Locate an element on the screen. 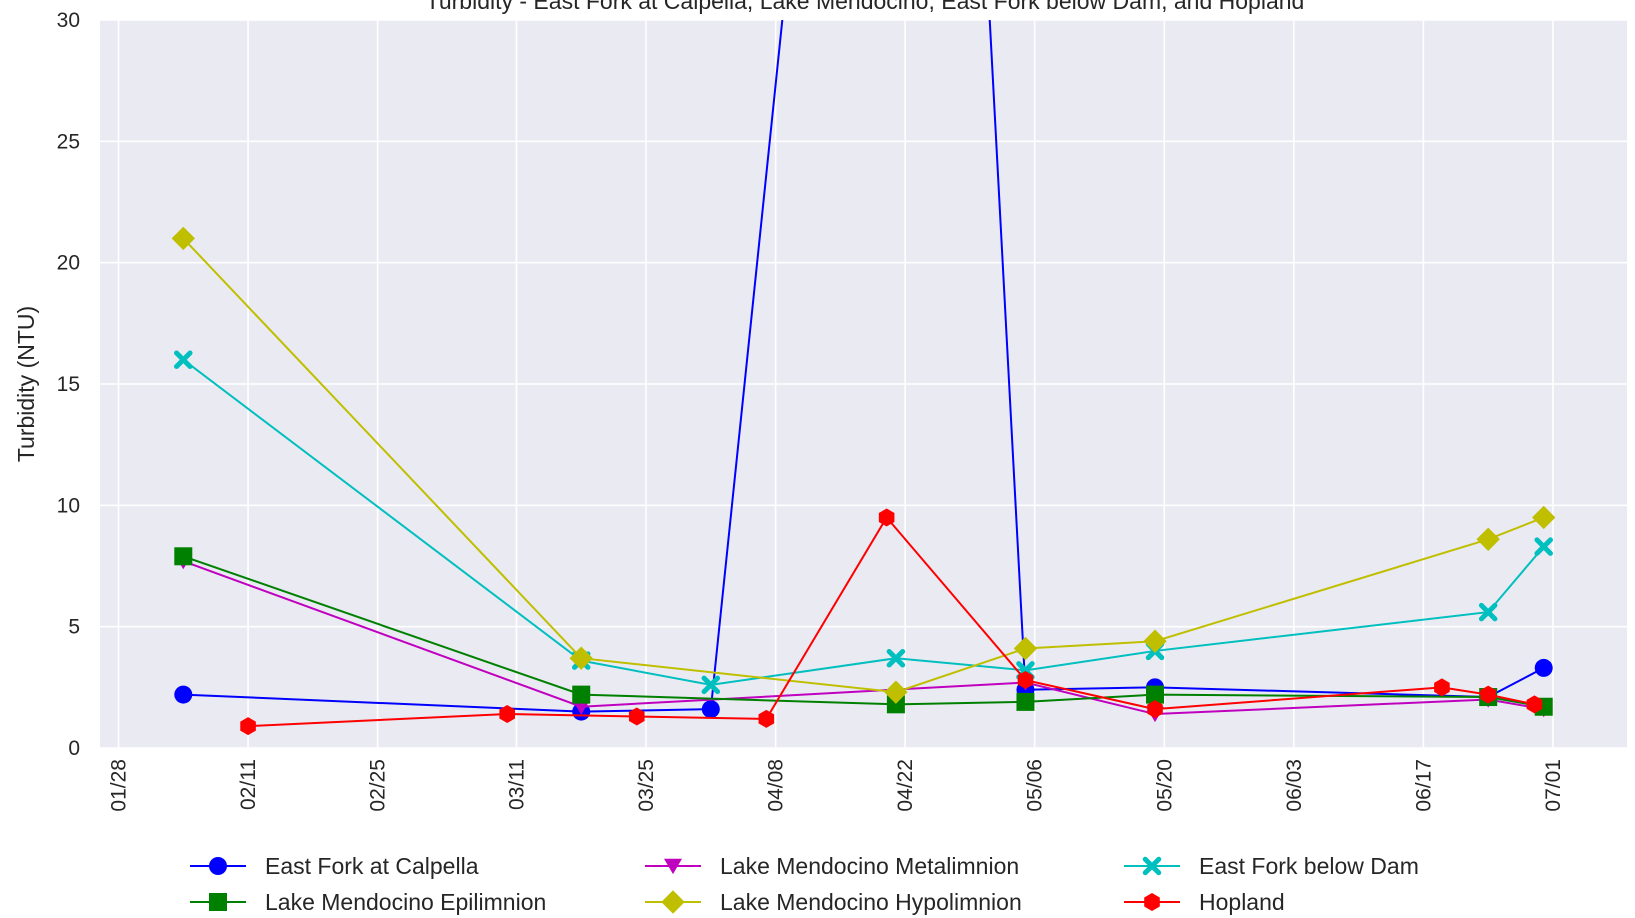  x-tick-label: 04/22 is located at coordinates (905, 785).